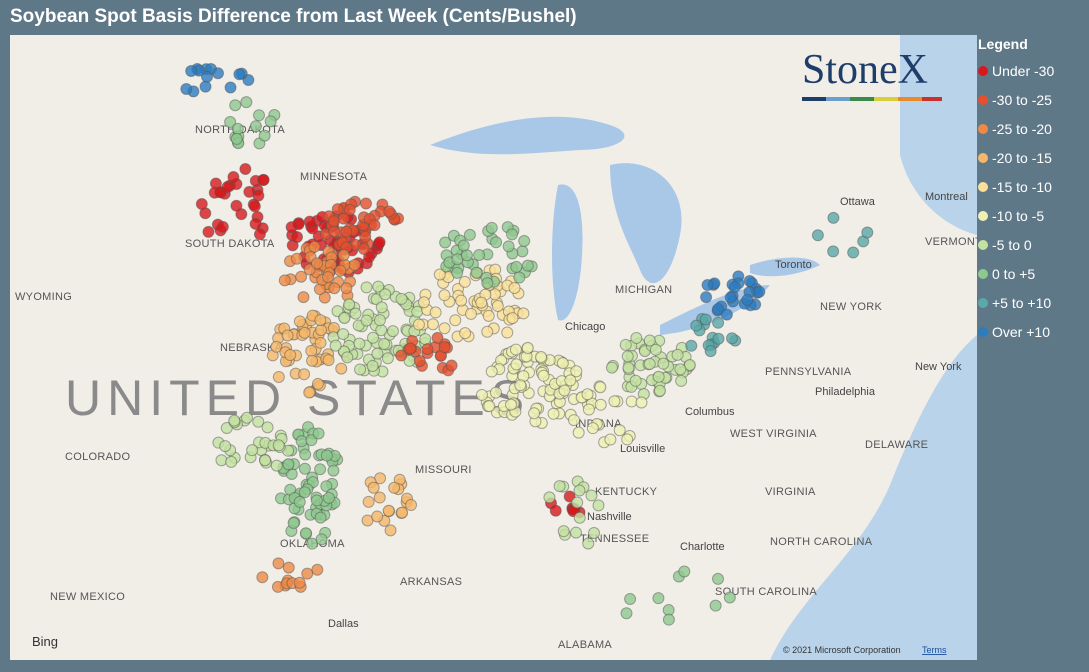 This screenshot has width=1089, height=672. I want to click on terms: Terms, so click(934, 650).